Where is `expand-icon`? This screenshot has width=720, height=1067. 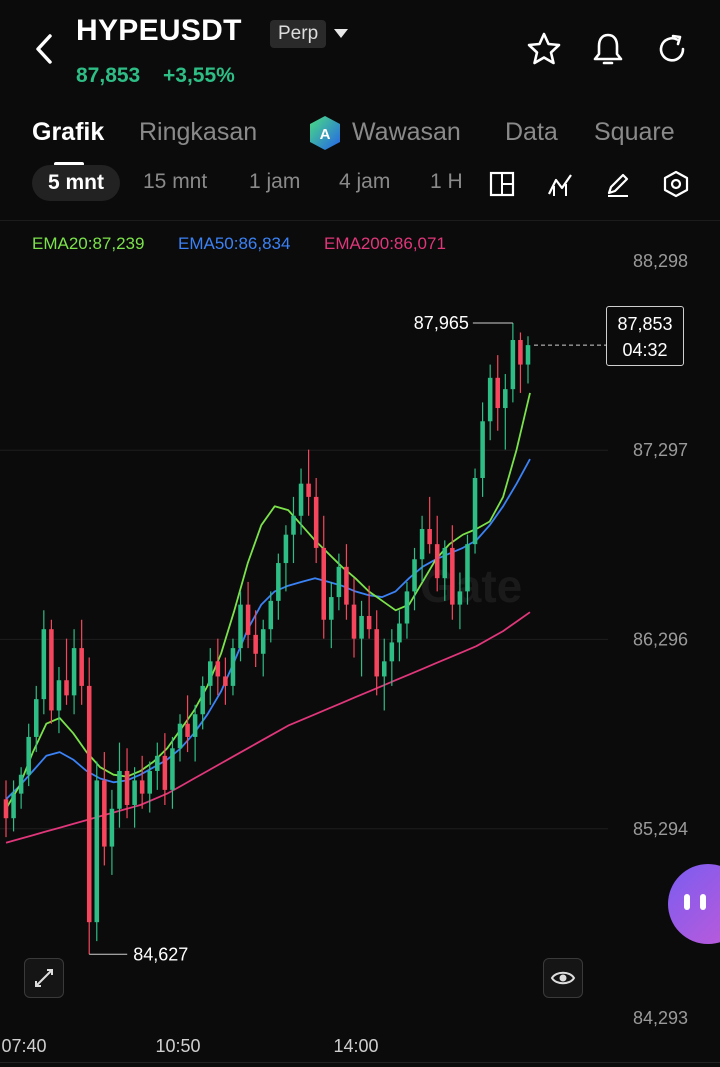 expand-icon is located at coordinates (44, 978).